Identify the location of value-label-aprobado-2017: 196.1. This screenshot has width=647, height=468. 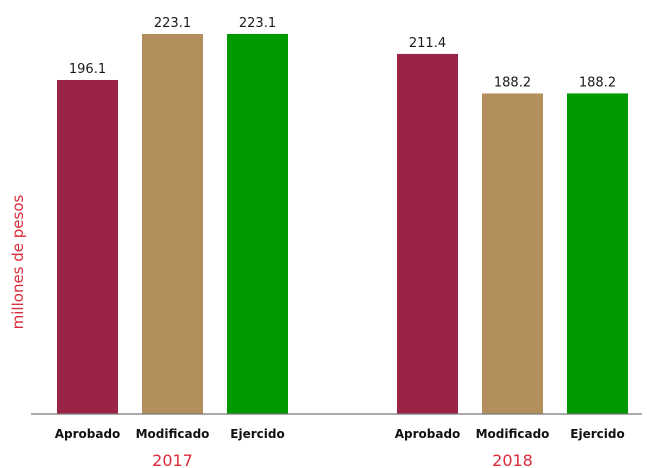
(87, 69).